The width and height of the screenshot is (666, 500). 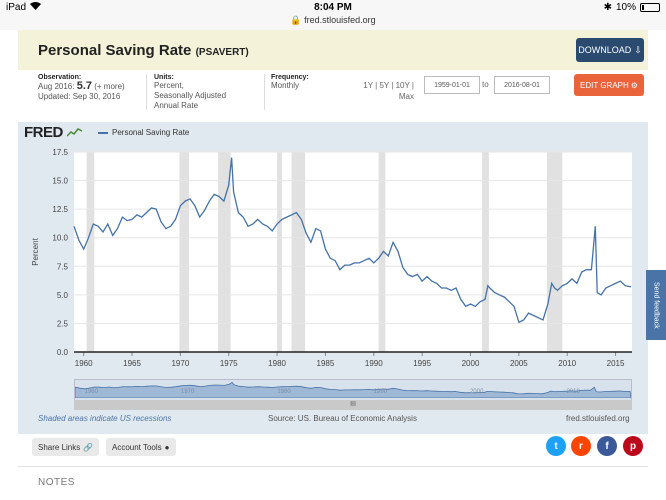 What do you see at coordinates (60, 152) in the screenshot?
I see `y-tick-label: 17.5` at bounding box center [60, 152].